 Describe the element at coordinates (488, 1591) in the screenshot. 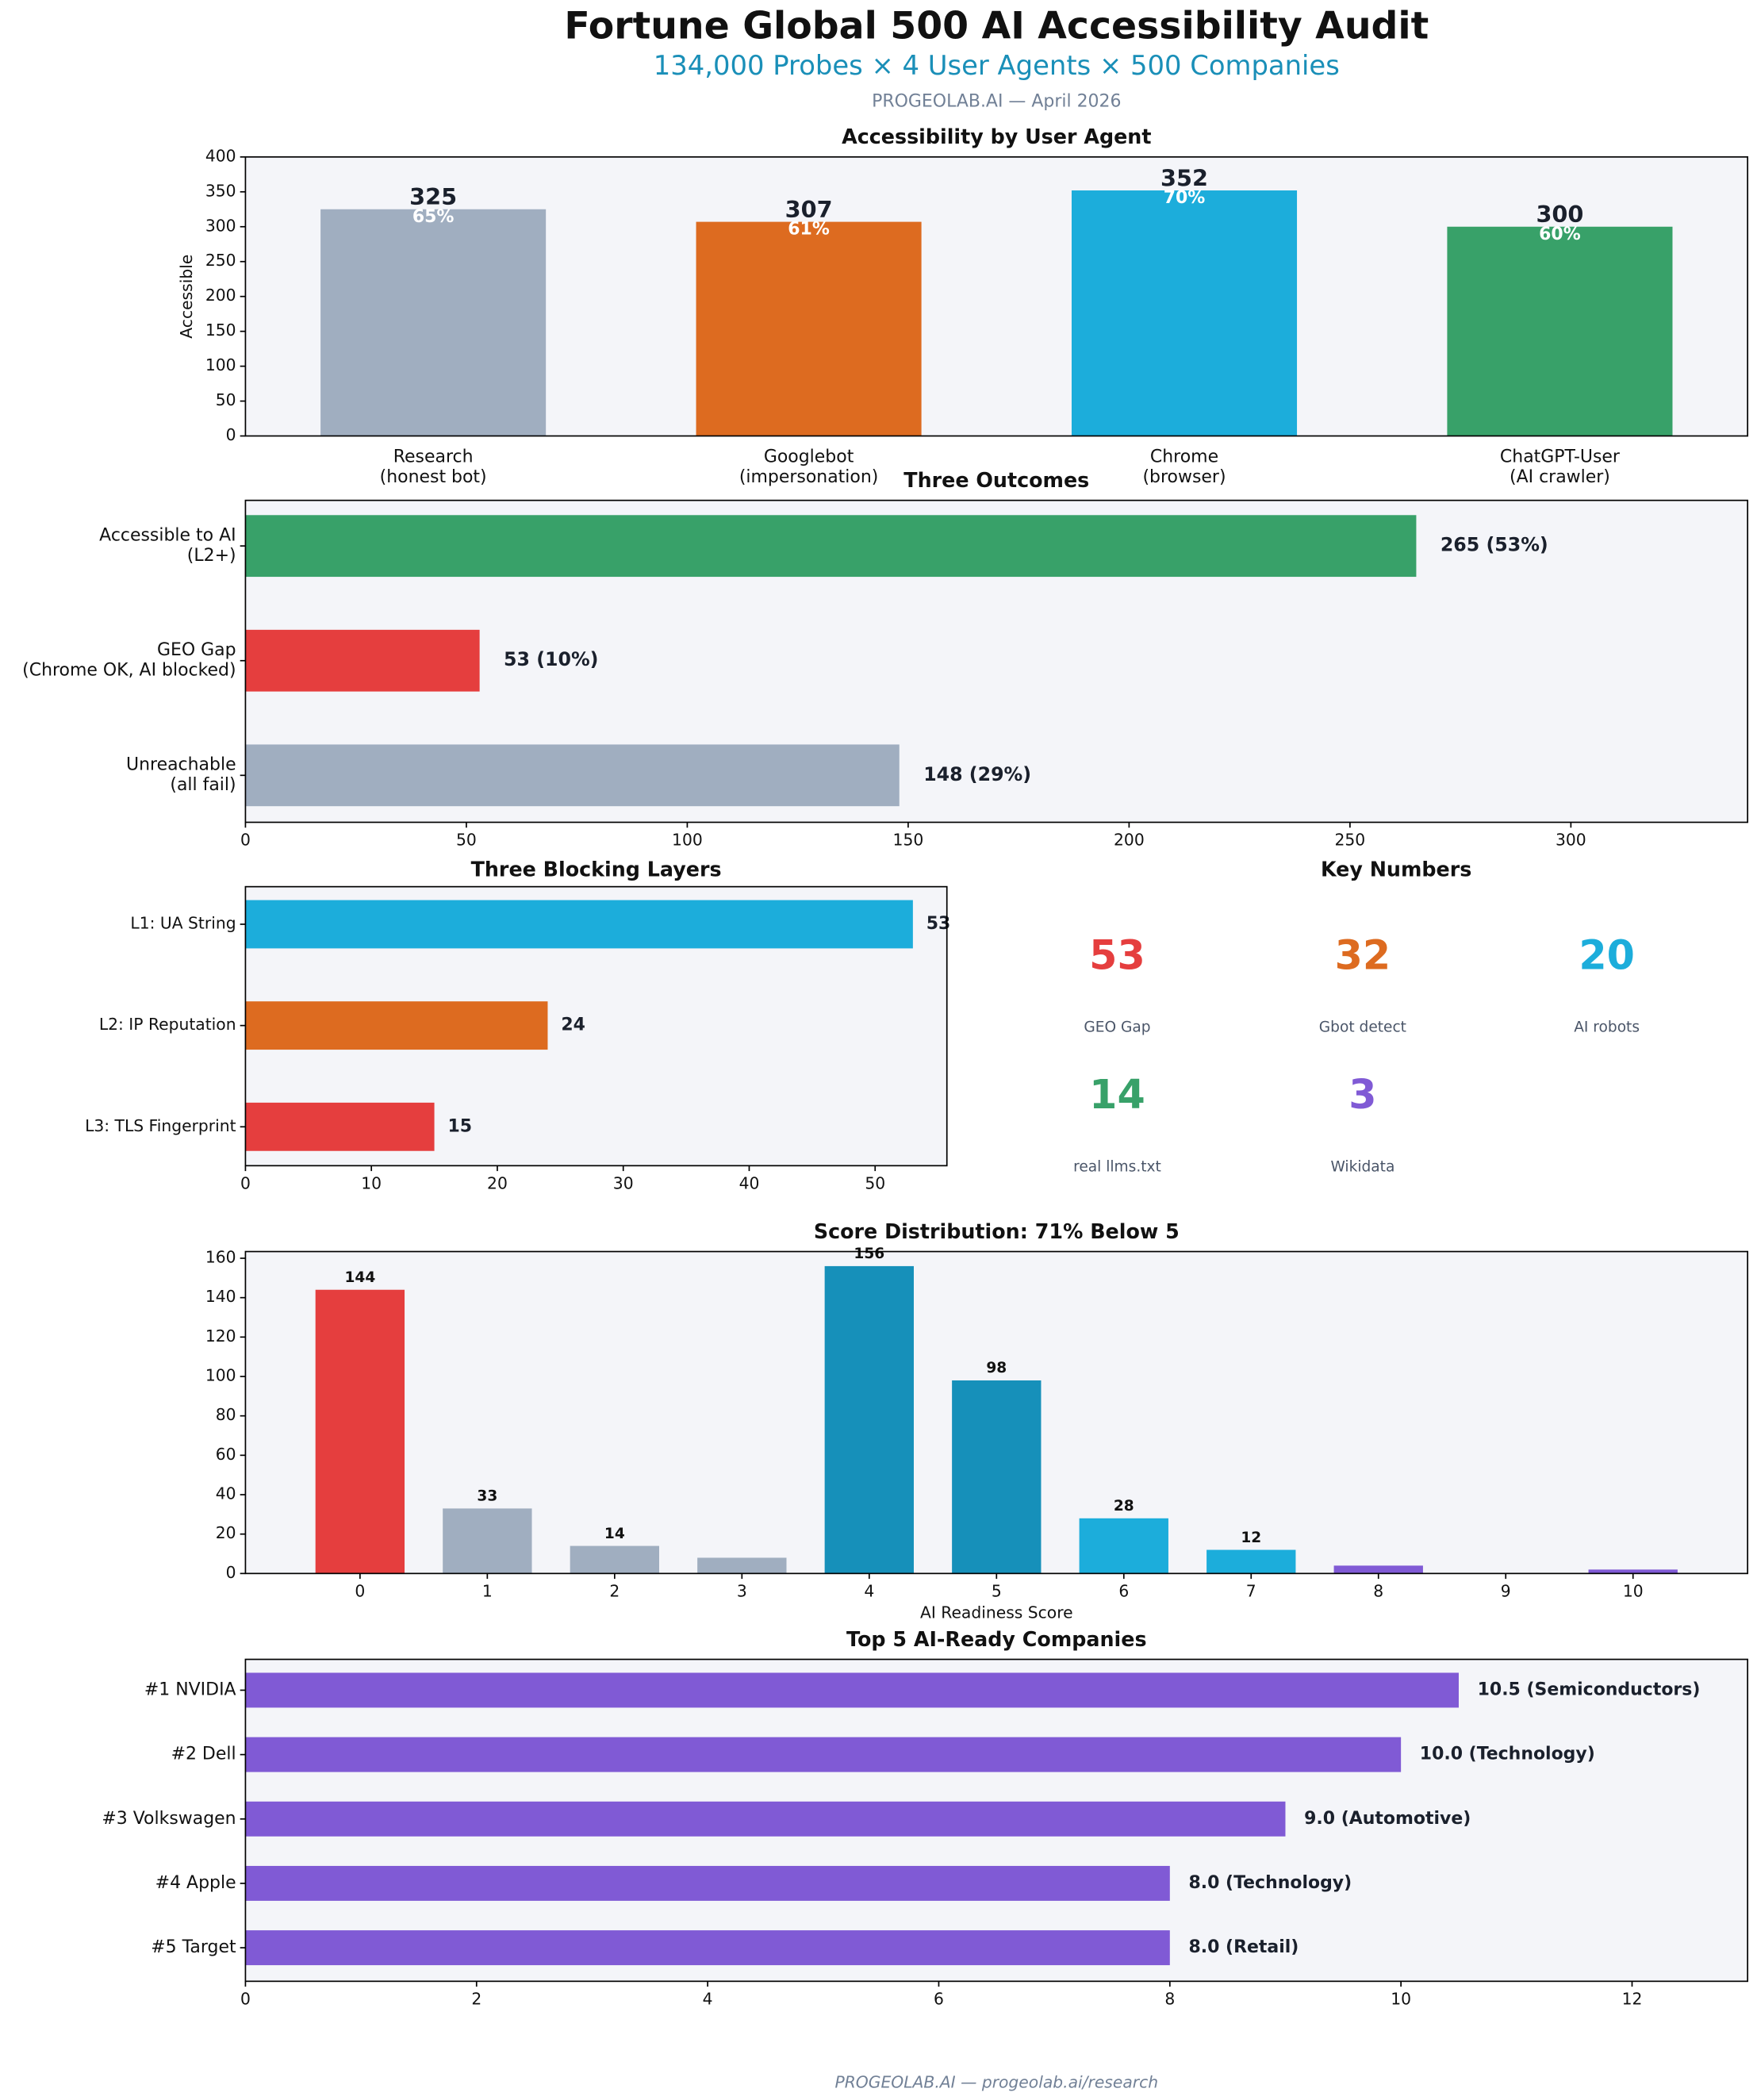

I see `x-tick-label: 1` at that location.